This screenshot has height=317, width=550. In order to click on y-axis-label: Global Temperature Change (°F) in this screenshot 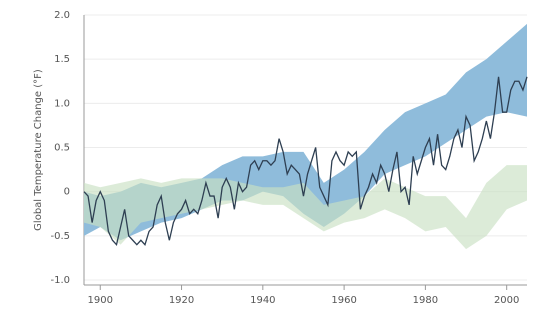, I will do `click(38, 150)`.